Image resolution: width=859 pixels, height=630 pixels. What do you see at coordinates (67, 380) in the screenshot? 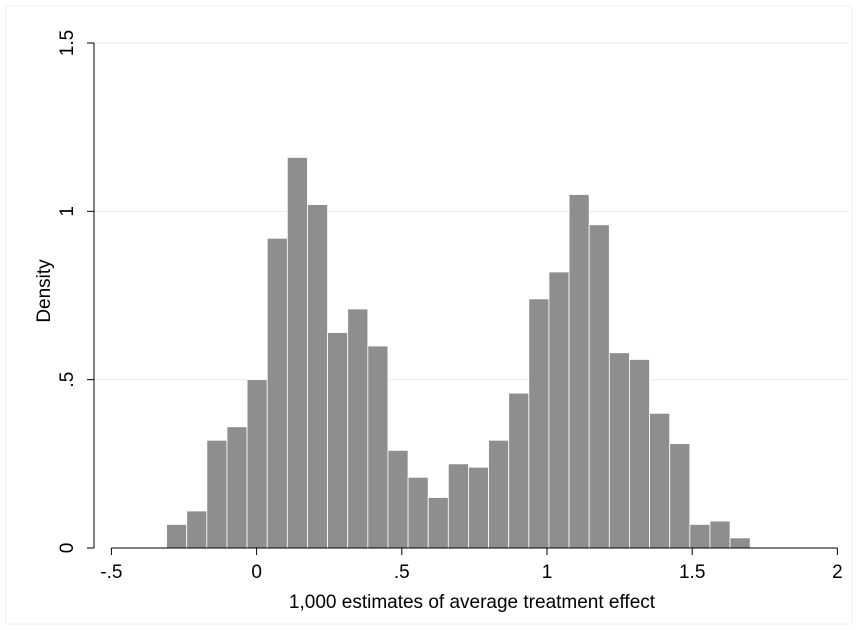
I see `y-tick-label: .5` at bounding box center [67, 380].